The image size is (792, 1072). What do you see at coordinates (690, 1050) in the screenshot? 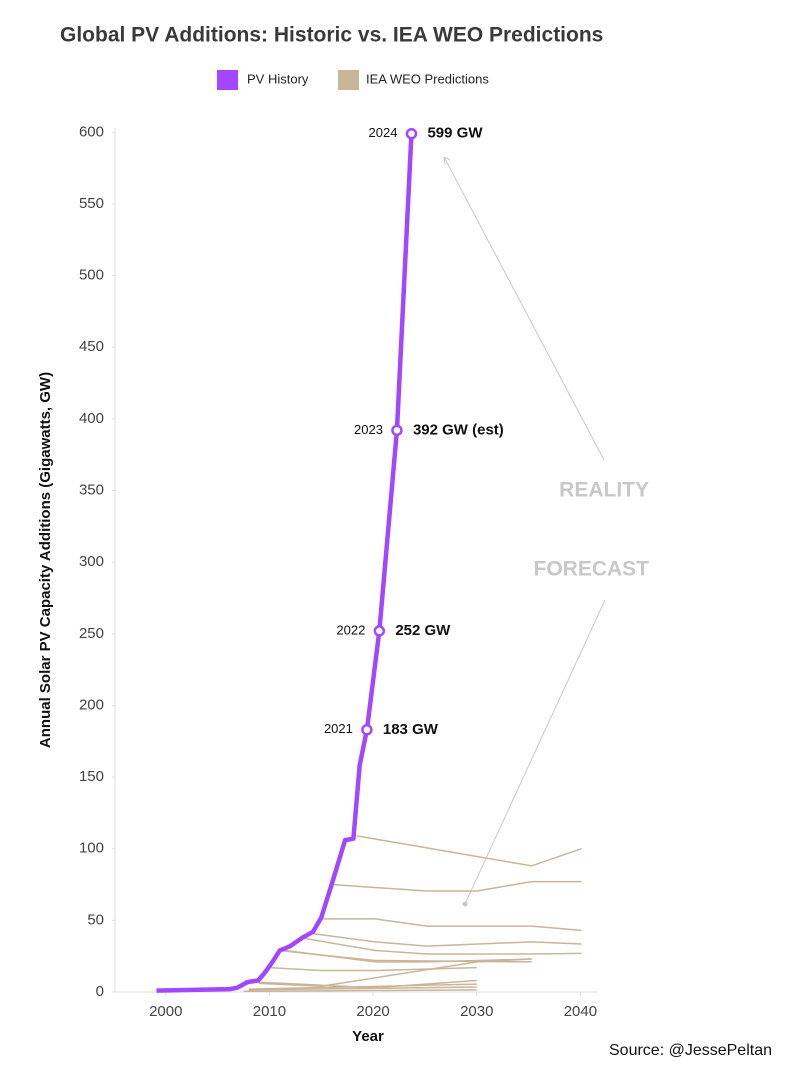
I see `source: Source: @JessePeltan` at bounding box center [690, 1050].